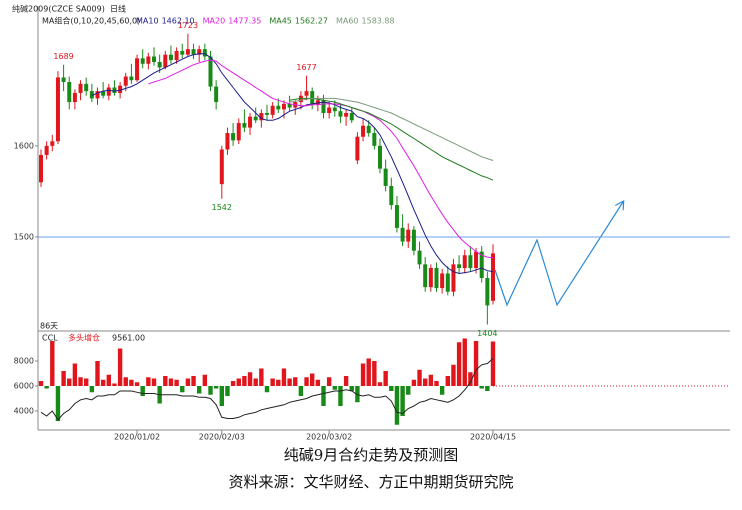  I want to click on period: 日线, so click(118, 9).